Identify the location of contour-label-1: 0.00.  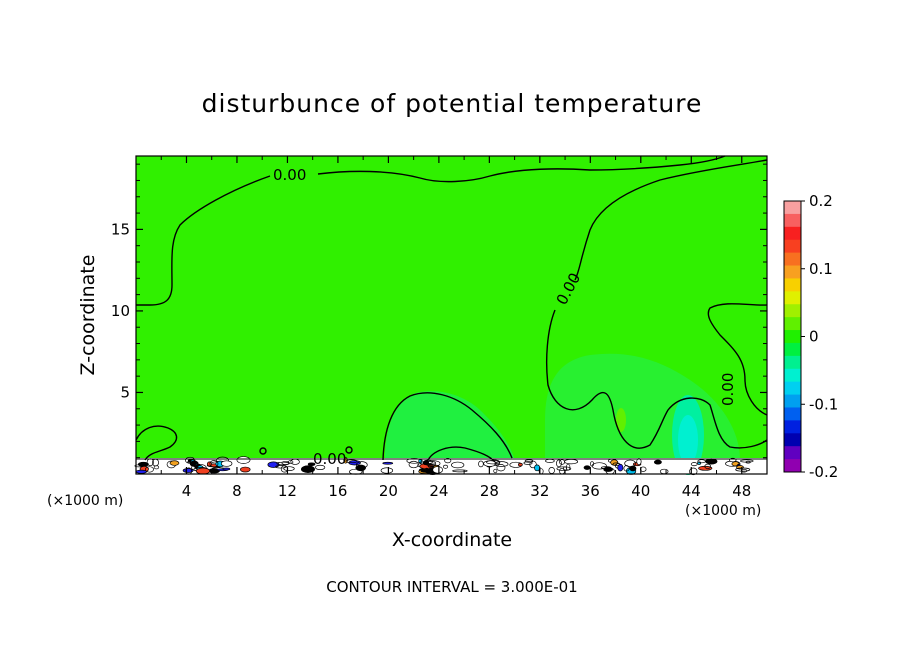
(289, 175).